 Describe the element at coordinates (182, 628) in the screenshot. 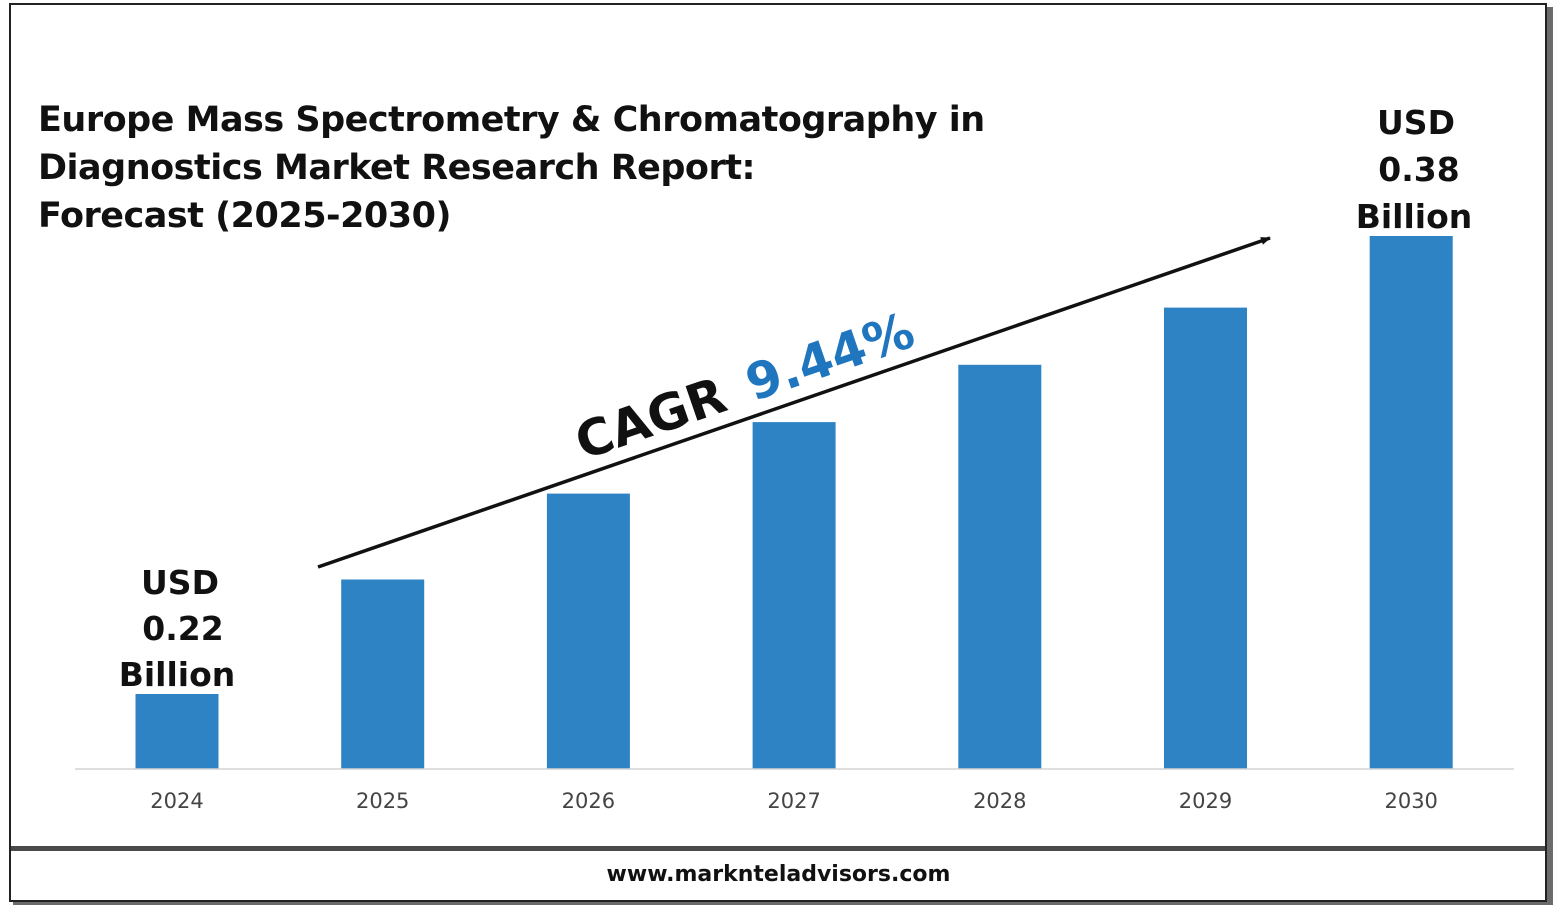

I see `start-value-line-2: 0.22` at that location.